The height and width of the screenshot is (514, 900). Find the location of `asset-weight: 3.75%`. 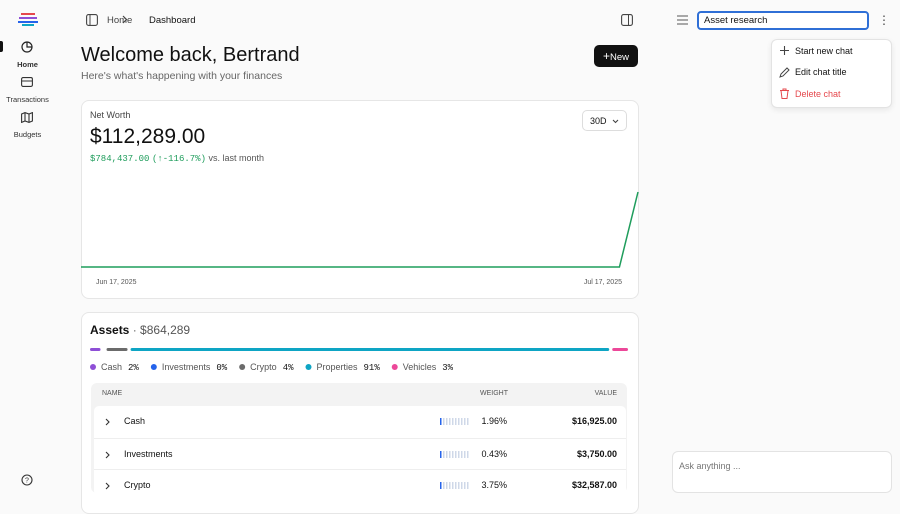

asset-weight: 3.75% is located at coordinates (494, 485).